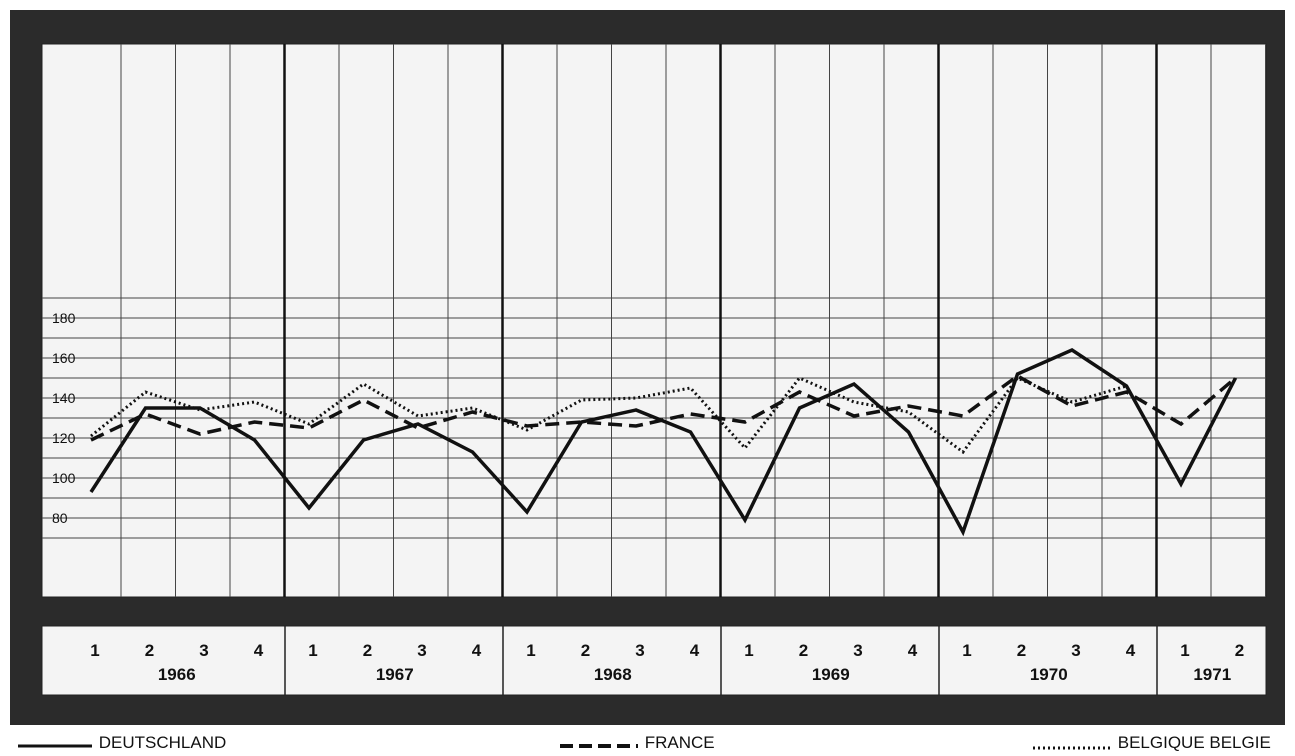  I want to click on year-label: 1971, so click(1212, 674).